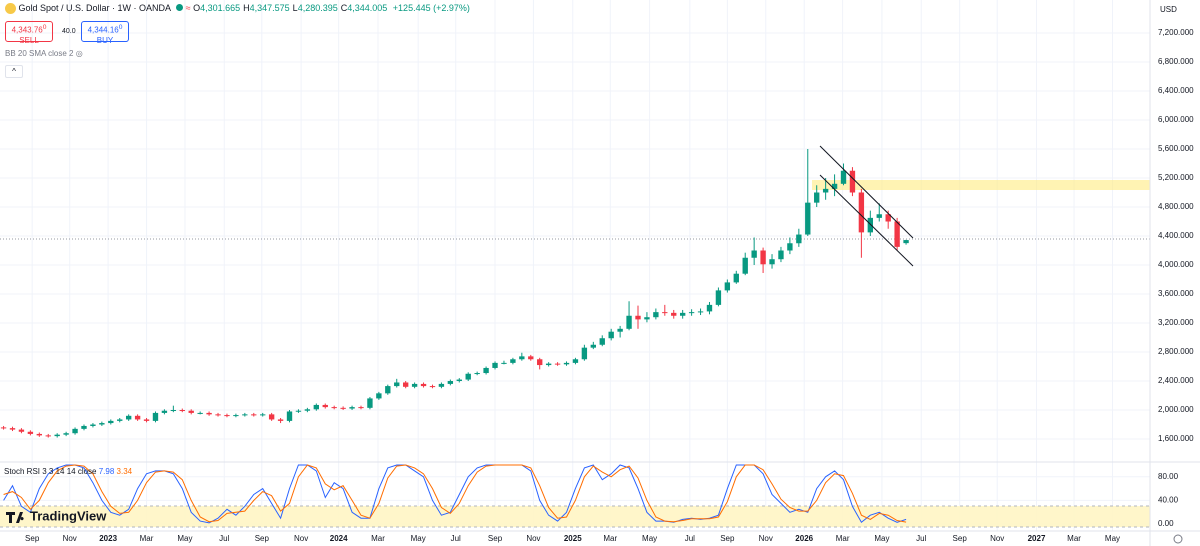 The width and height of the screenshot is (1200, 546). What do you see at coordinates (27, 30) in the screenshot?
I see `sell-price: 4,343.76` at bounding box center [27, 30].